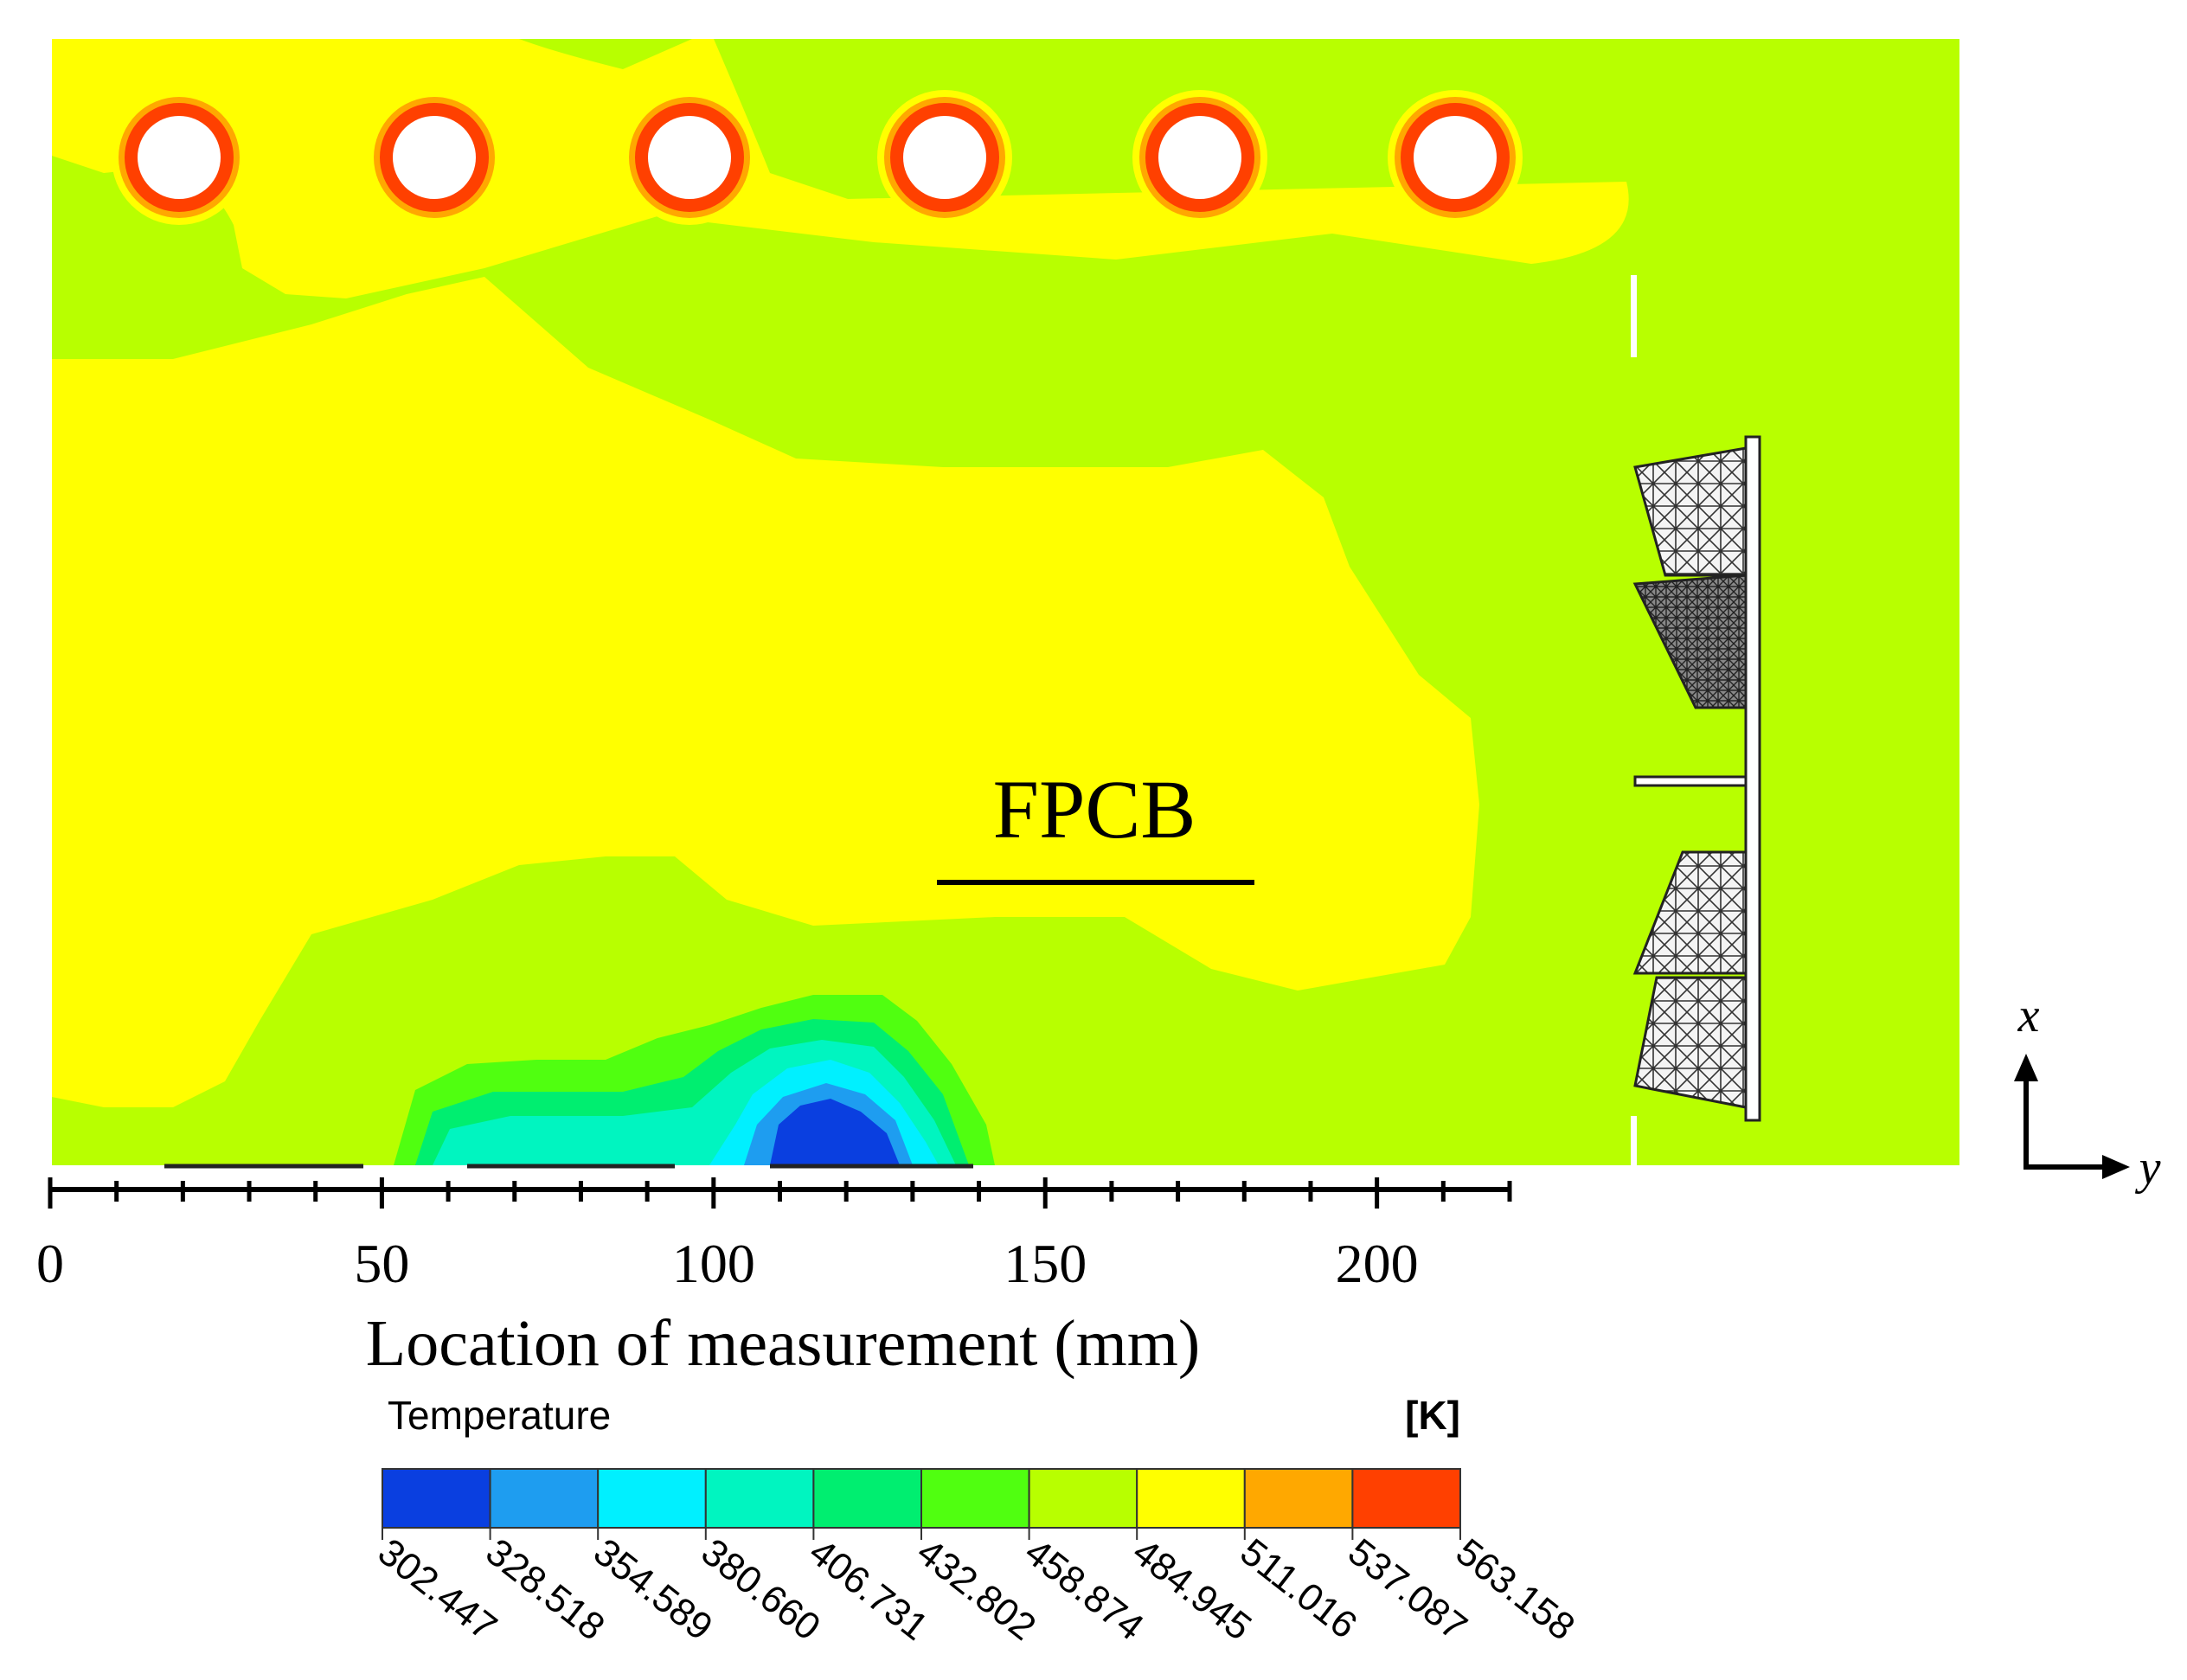 The width and height of the screenshot is (2187, 1680). What do you see at coordinates (2088, 1092) in the screenshot?
I see `orientation-axes: x y` at bounding box center [2088, 1092].